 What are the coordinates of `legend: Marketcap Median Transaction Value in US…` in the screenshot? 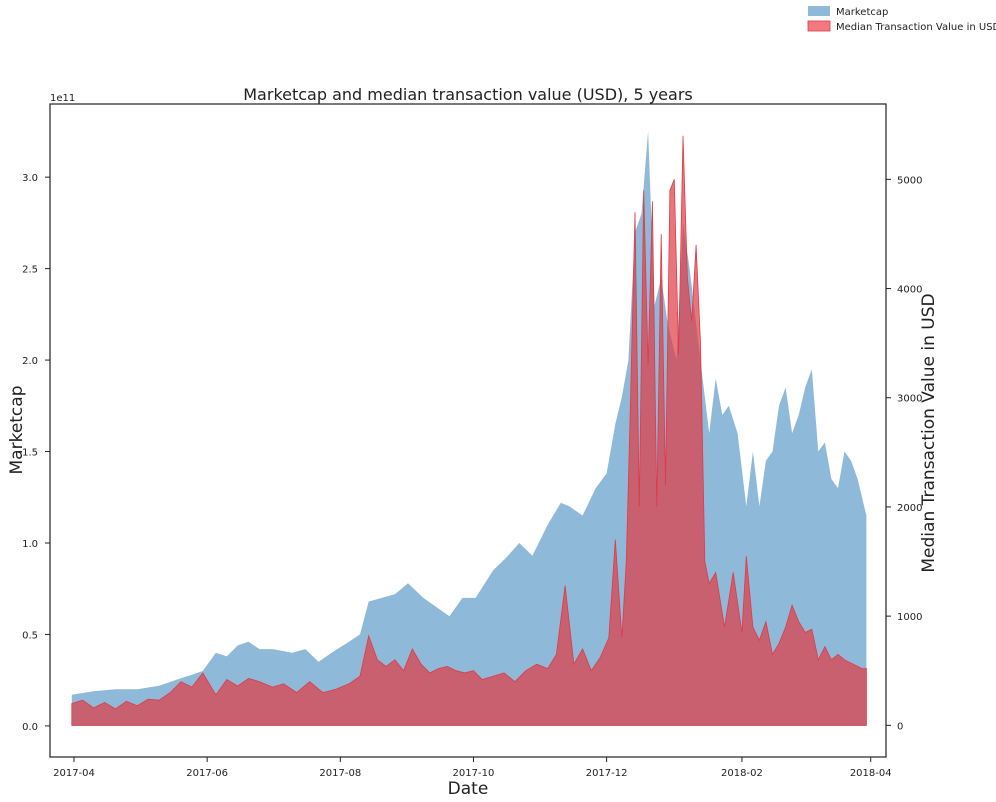 It's located at (901, 19).